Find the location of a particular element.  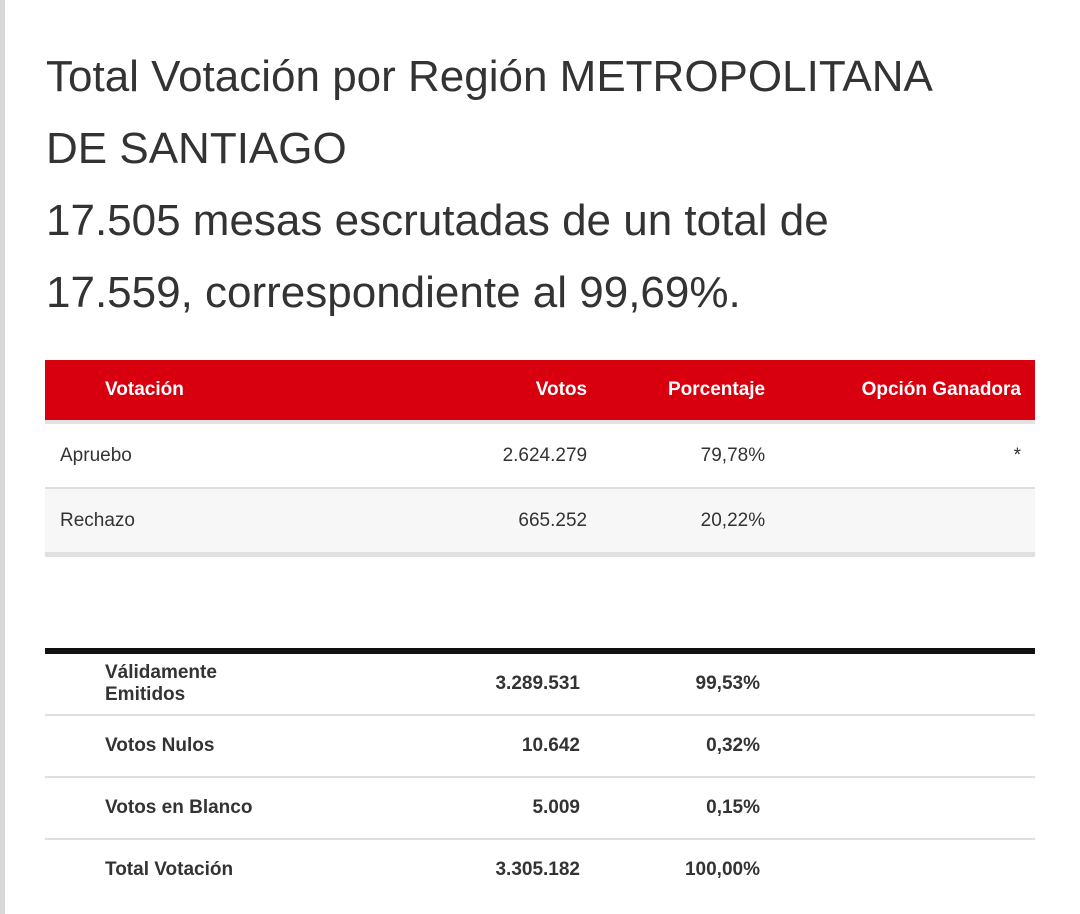

option-votes: 665.252 is located at coordinates (430, 522).